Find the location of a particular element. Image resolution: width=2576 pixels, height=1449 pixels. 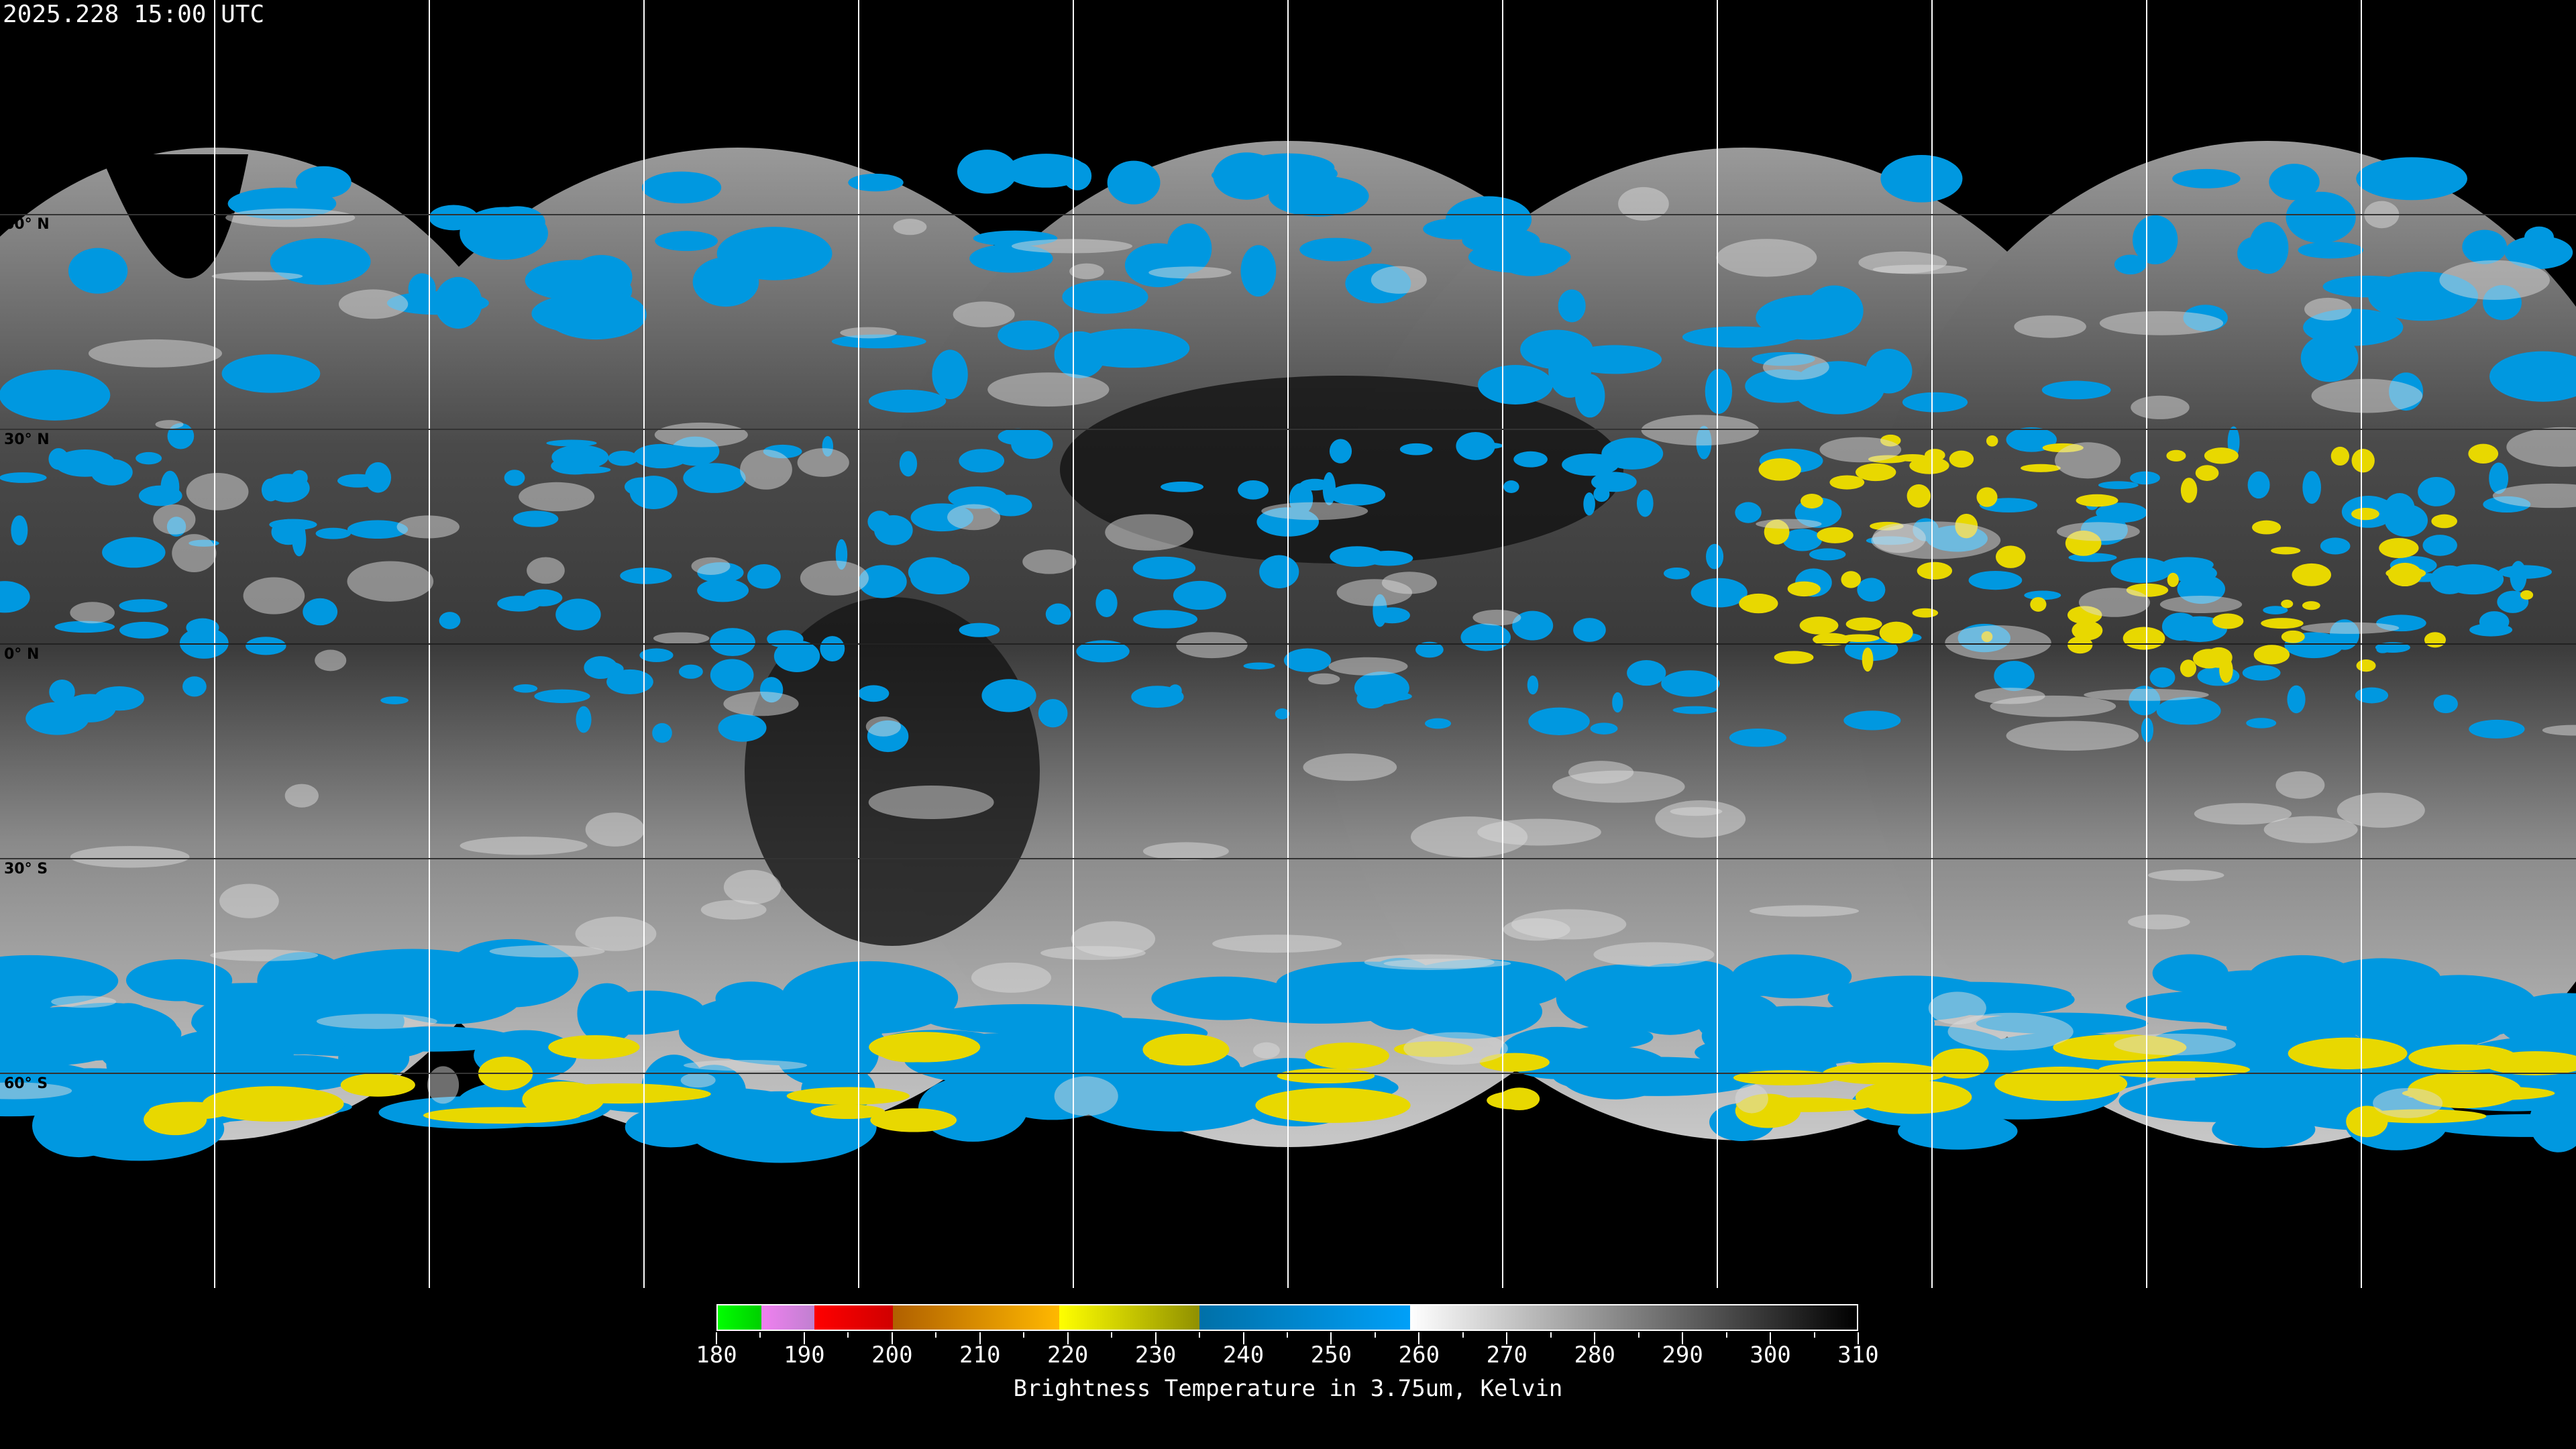

colorbar-label: Brightness Temperature in 3.75um, Kelvin is located at coordinates (1288, 1388).